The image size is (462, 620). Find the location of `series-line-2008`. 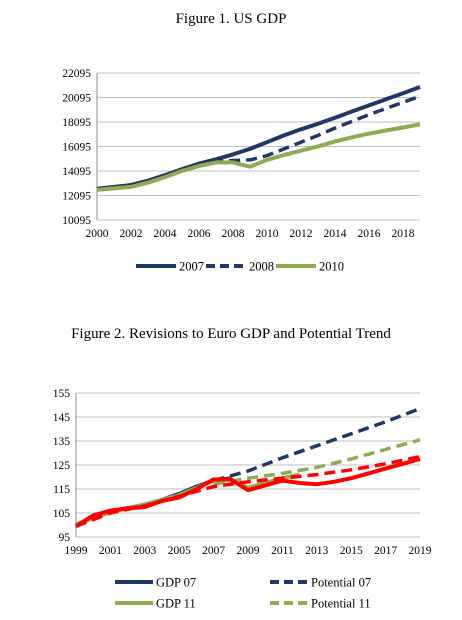

series-line-2008 is located at coordinates (258, 143).